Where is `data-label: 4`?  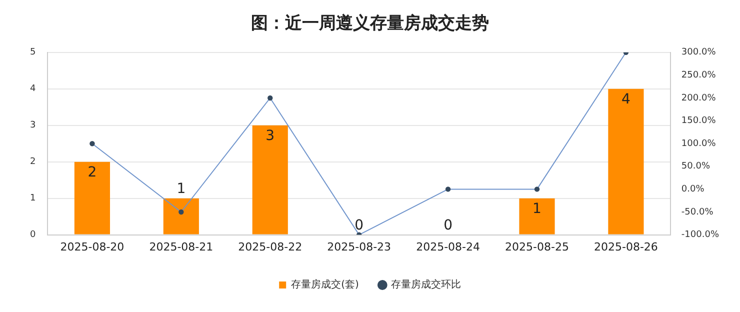
data-label: 4 is located at coordinates (625, 100).